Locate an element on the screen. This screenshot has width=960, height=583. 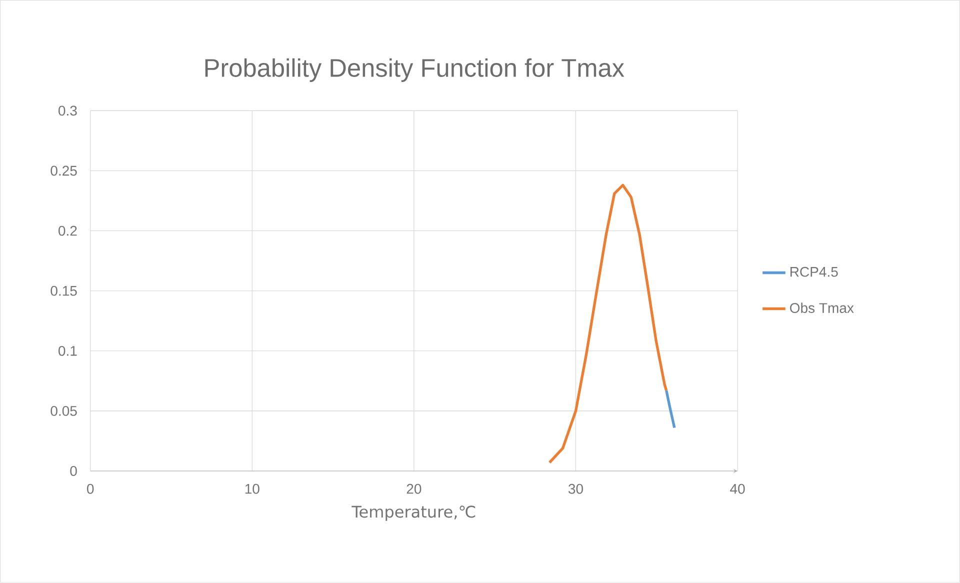
x-tick-label: 20 is located at coordinates (414, 489).